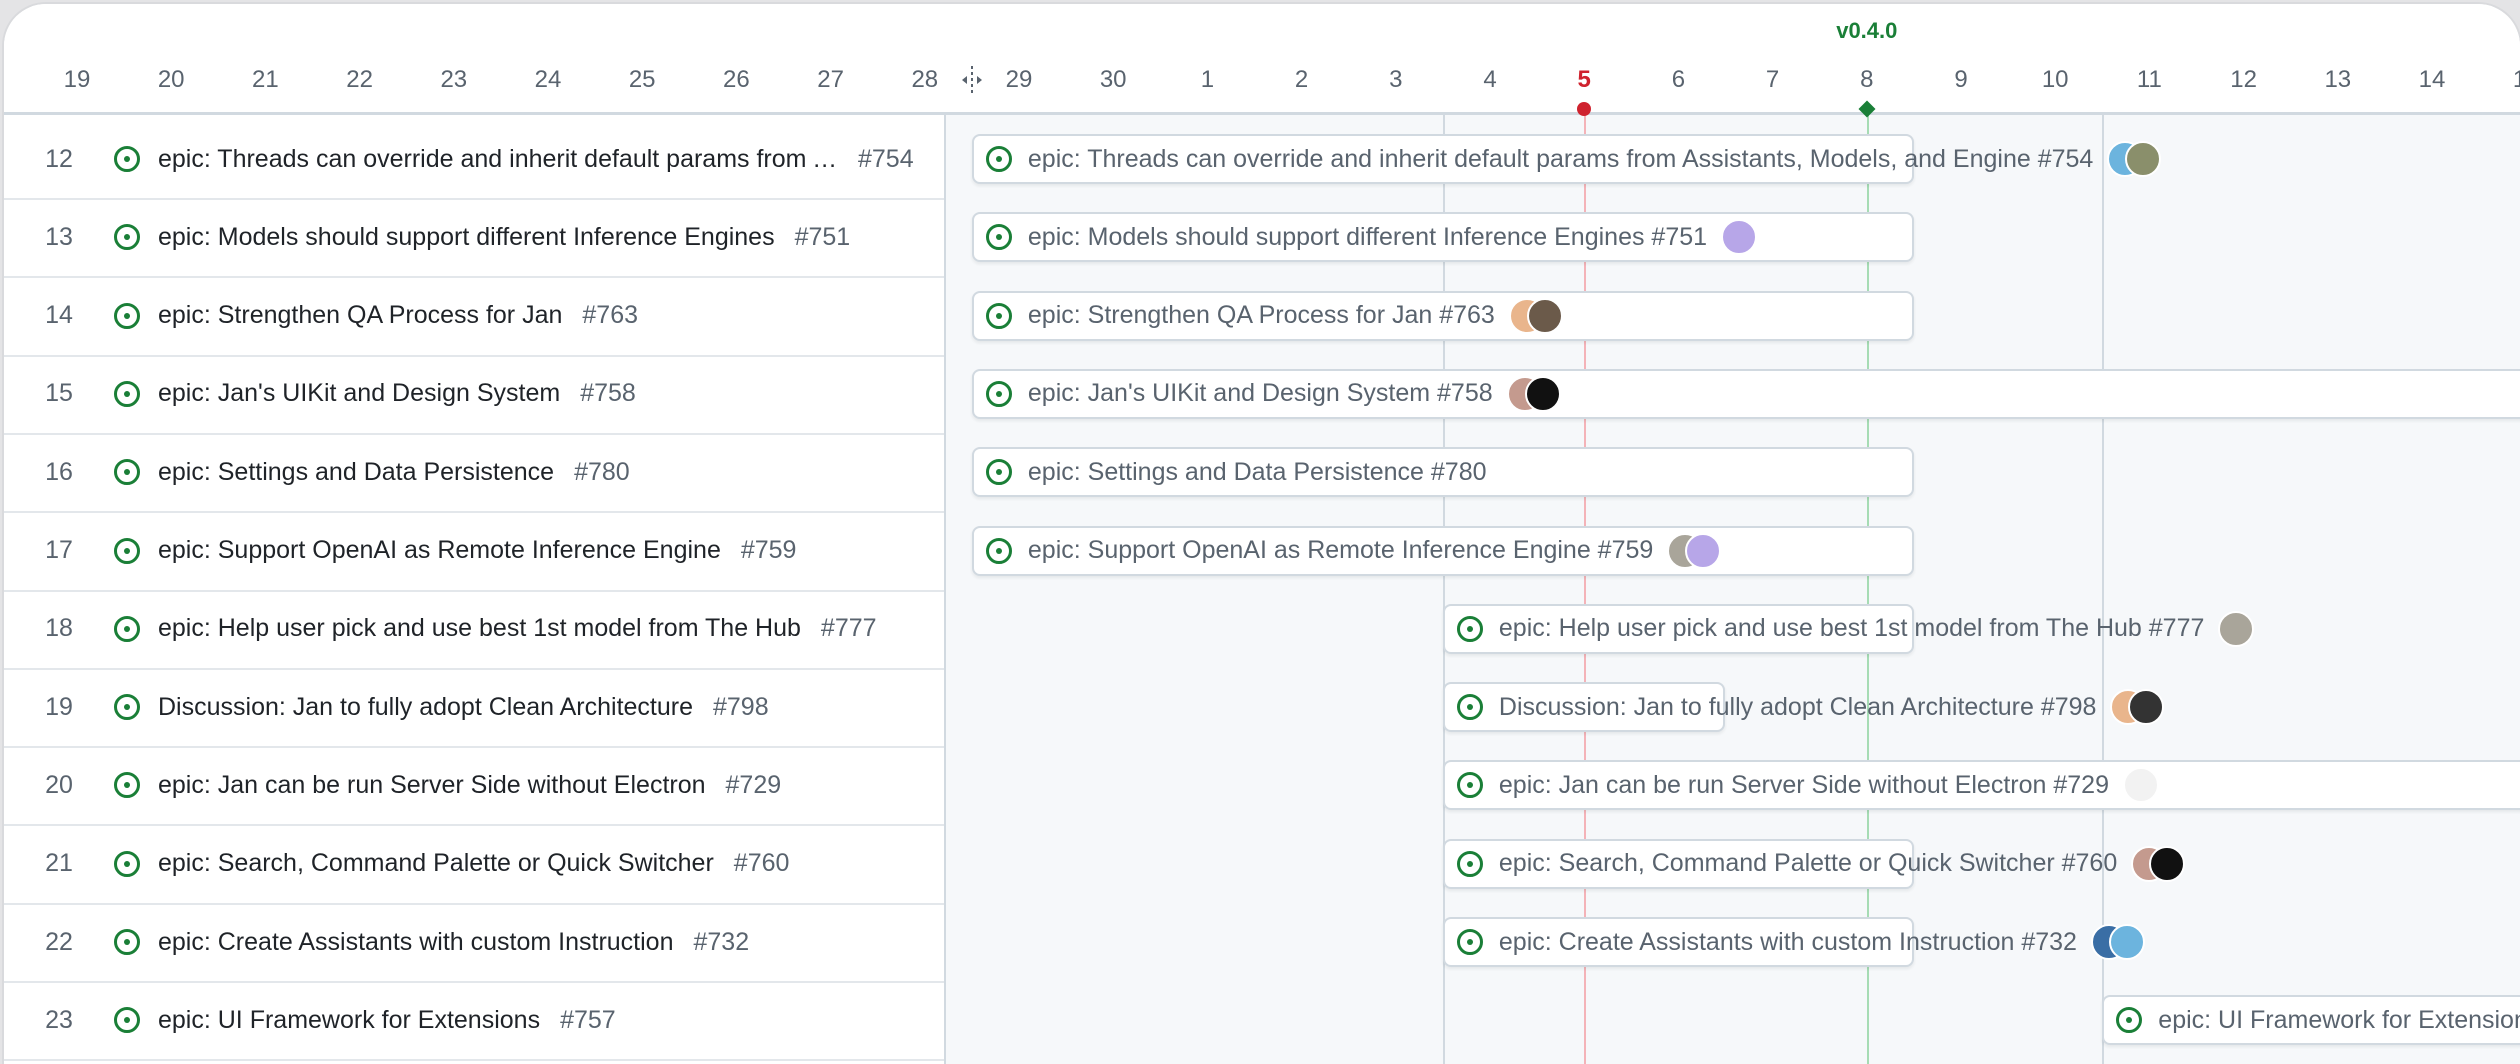  I want to click on day-label: 29, so click(1019, 79).